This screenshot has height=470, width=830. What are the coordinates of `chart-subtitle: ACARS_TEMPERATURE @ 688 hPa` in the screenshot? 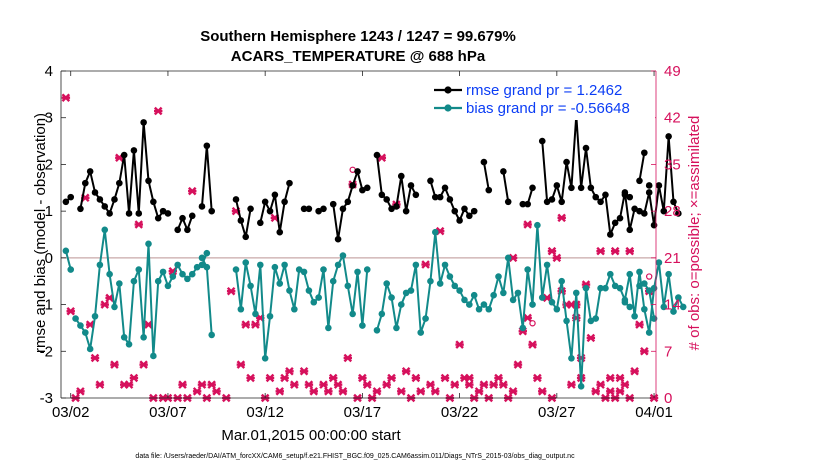 It's located at (358, 56).